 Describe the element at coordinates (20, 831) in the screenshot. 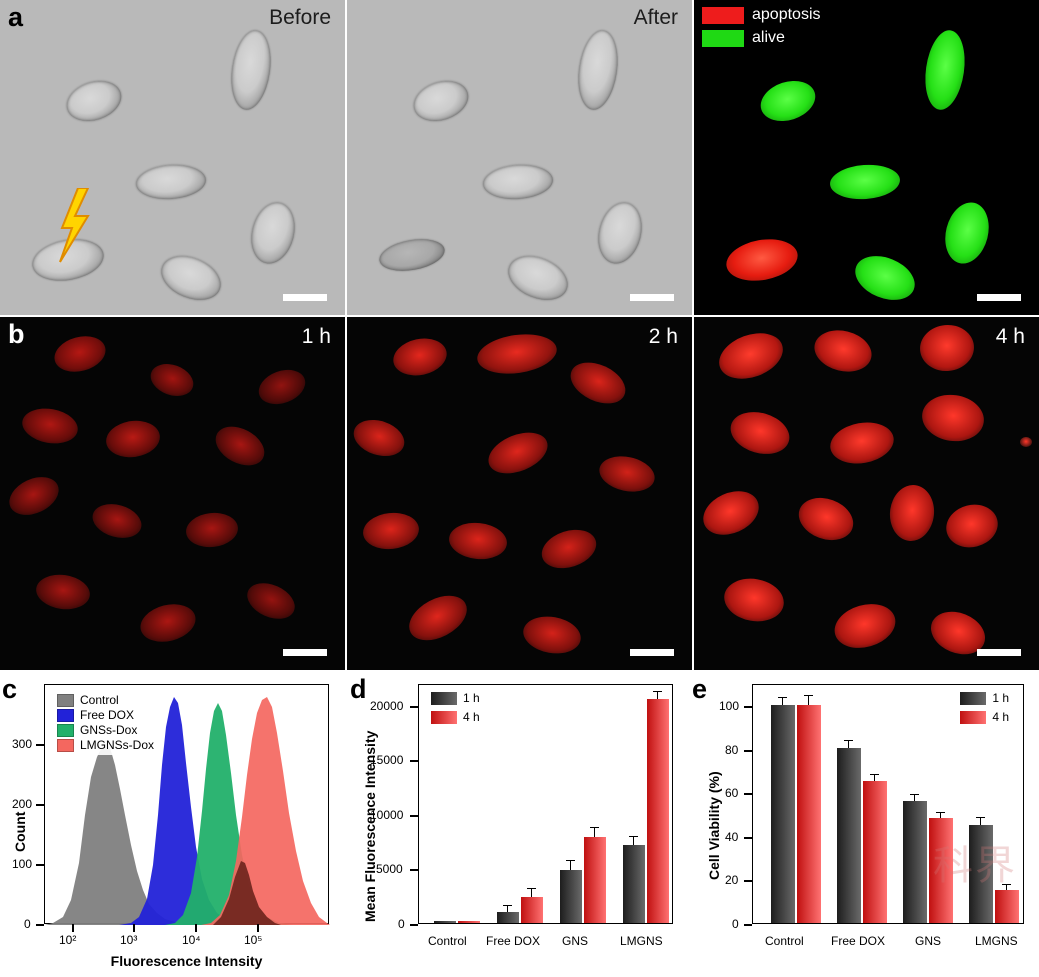

I see `panel-c-y-axis-title: Count` at that location.